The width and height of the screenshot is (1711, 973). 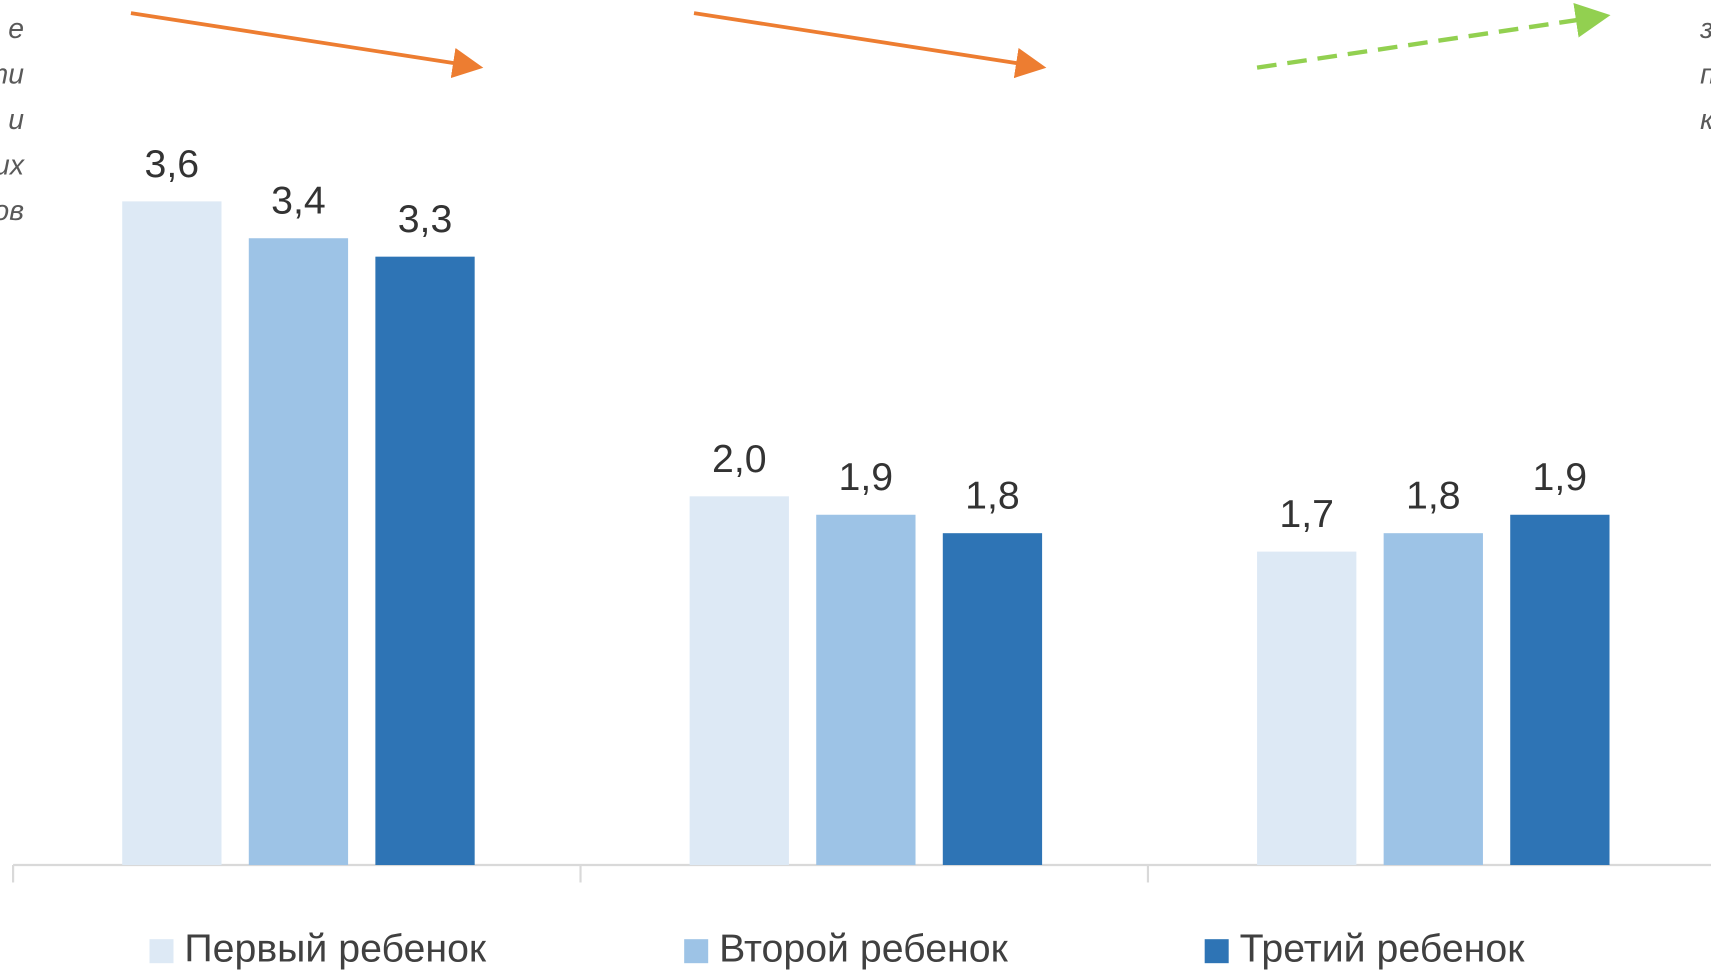 What do you see at coordinates (335, 949) in the screenshot?
I see `legend-label: Первый ребенок` at bounding box center [335, 949].